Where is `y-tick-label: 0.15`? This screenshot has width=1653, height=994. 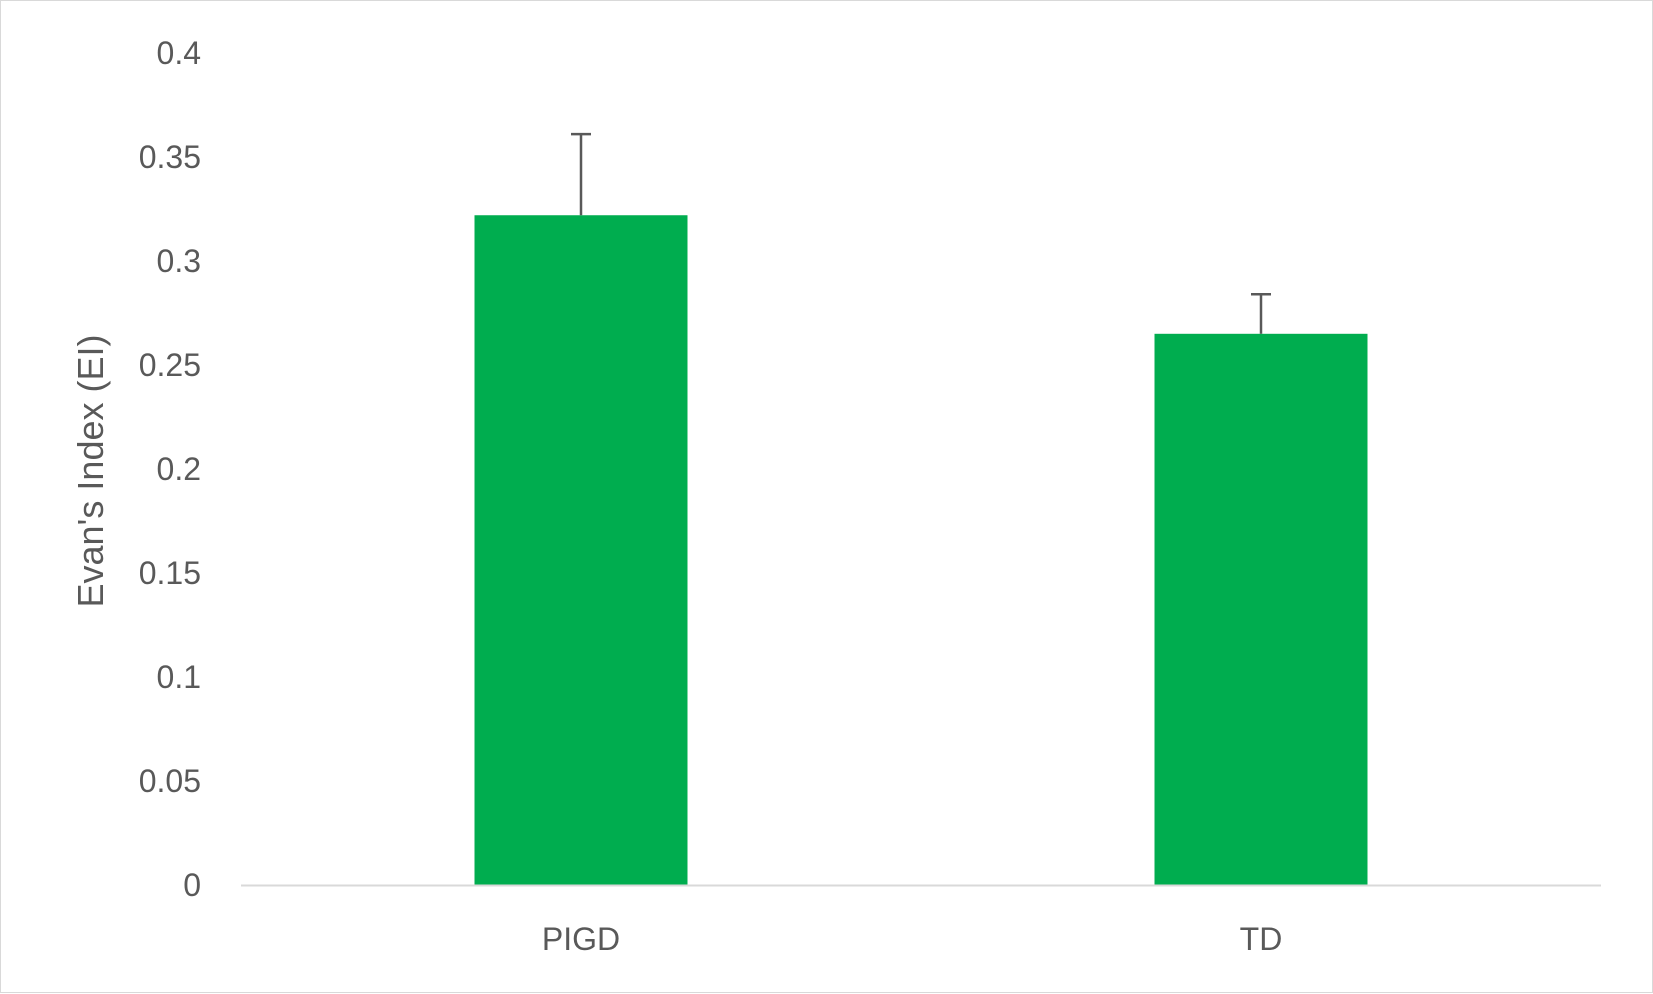 y-tick-label: 0.15 is located at coordinates (170, 573).